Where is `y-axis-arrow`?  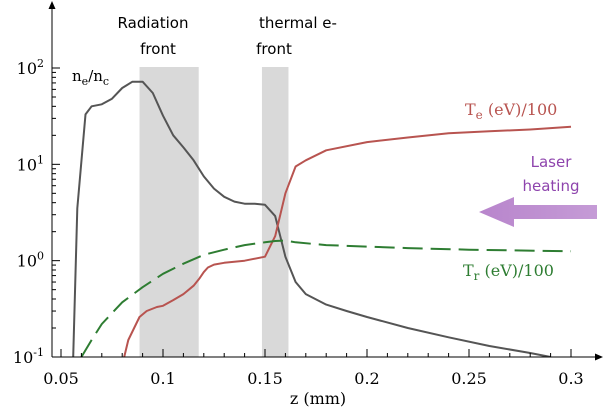 y-axis-arrow is located at coordinates (52, 5).